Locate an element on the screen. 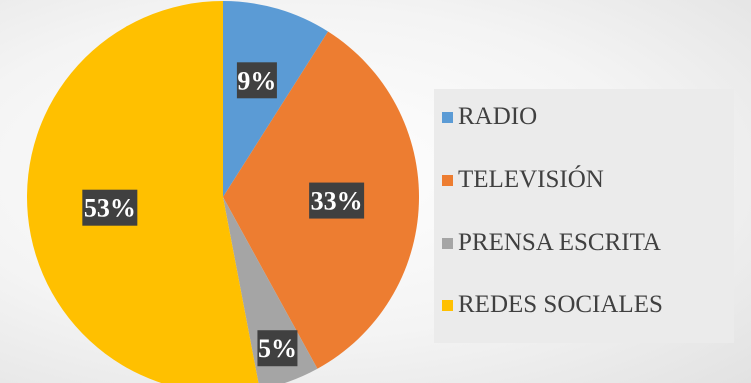  legend-swatch-redes-sociales is located at coordinates (447, 305).